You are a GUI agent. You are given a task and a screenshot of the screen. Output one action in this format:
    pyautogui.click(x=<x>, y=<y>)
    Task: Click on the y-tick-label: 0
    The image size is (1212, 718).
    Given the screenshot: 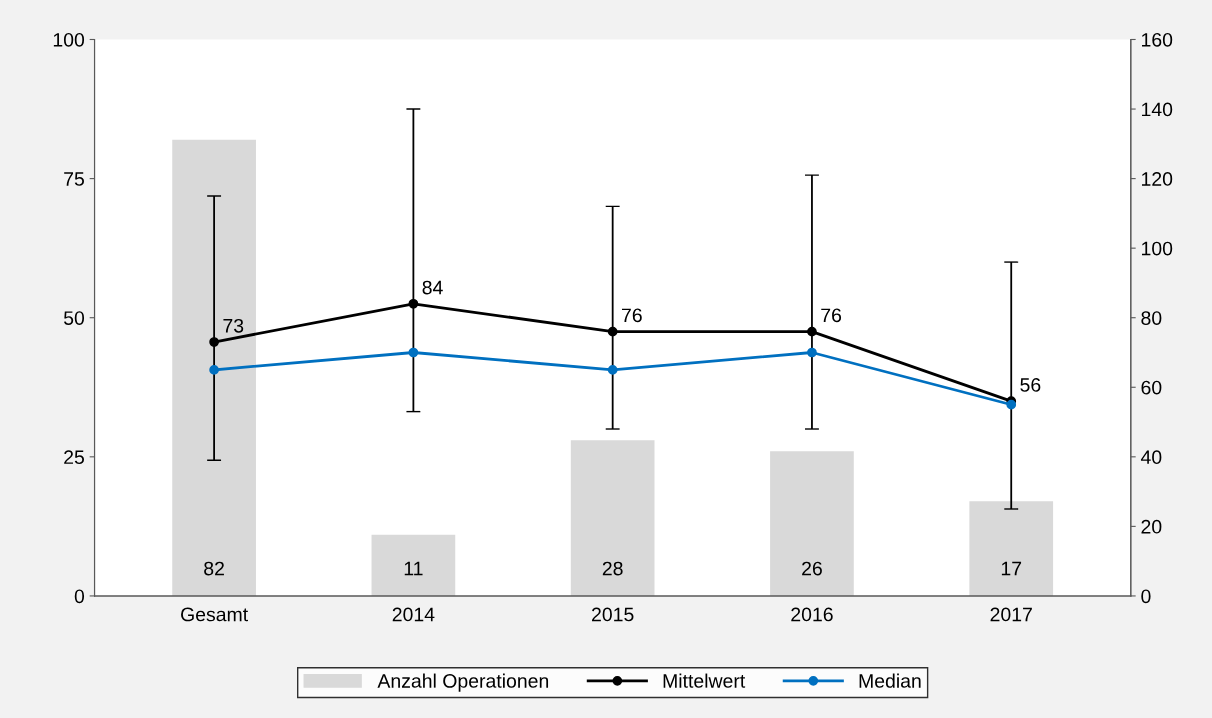 What is the action you would take?
    pyautogui.click(x=79, y=596)
    